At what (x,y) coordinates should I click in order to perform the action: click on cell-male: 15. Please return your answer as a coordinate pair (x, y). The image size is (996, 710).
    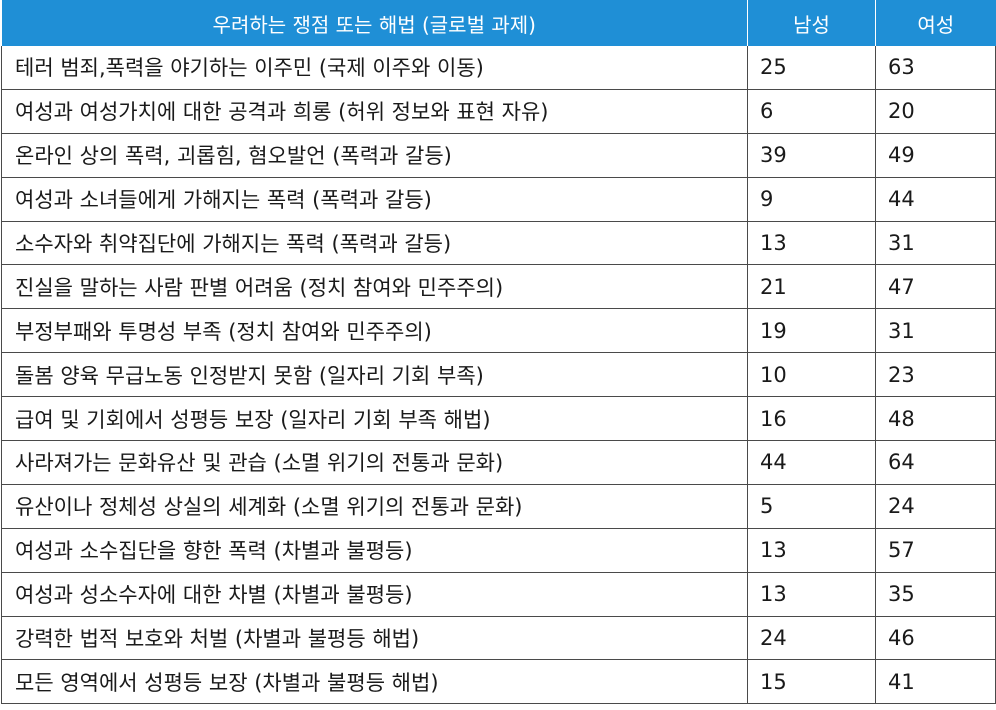
    Looking at the image, I should click on (811, 682).